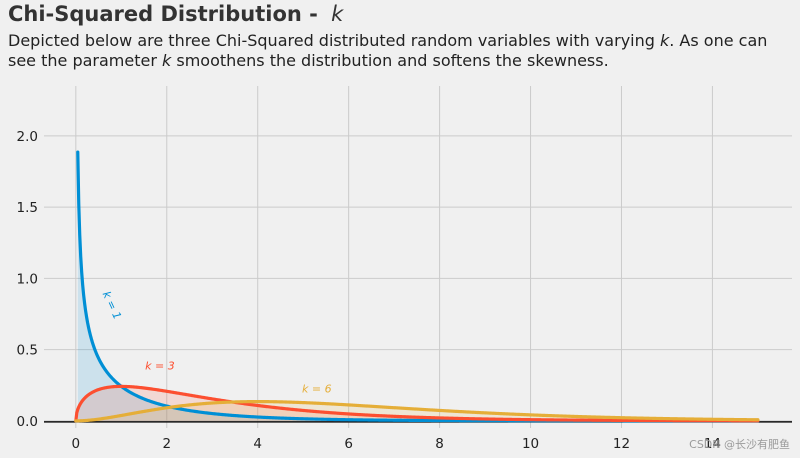 This screenshot has height=458, width=800. I want to click on y-tick-label: 0.5, so click(27, 351).